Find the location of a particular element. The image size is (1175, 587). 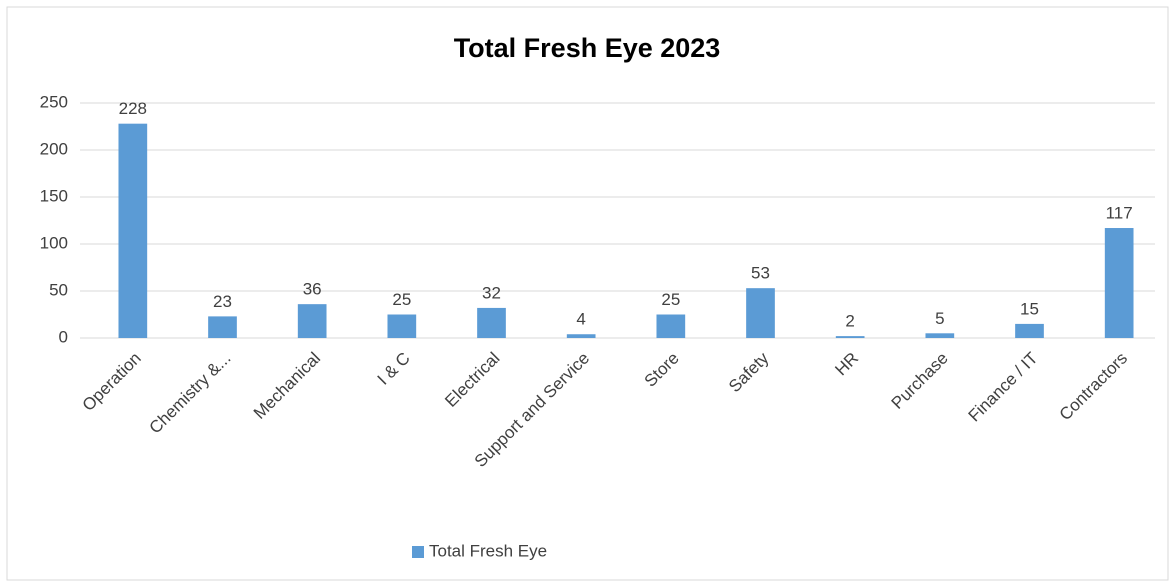

data-label: 228 is located at coordinates (133, 108).